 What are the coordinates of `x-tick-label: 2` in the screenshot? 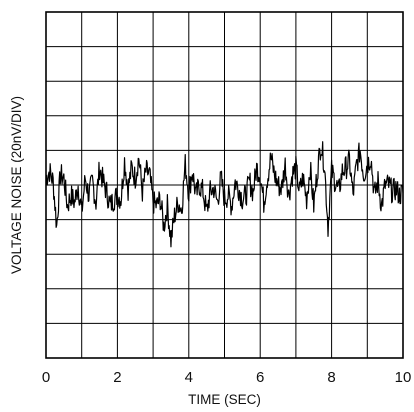 It's located at (117, 377).